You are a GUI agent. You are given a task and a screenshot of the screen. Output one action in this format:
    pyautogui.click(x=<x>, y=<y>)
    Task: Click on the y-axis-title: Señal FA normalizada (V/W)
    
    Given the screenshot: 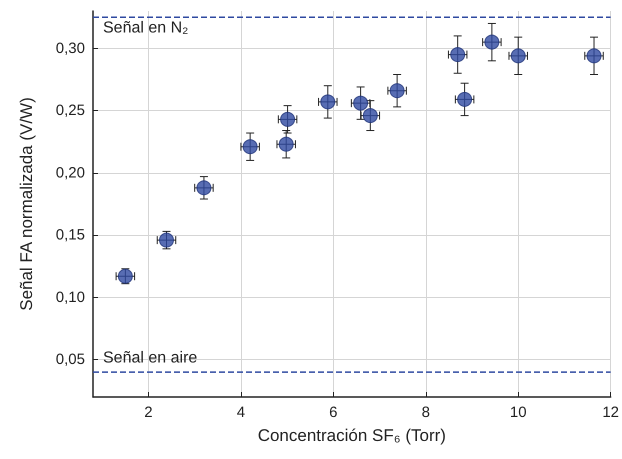 What is the action you would take?
    pyautogui.click(x=26, y=204)
    